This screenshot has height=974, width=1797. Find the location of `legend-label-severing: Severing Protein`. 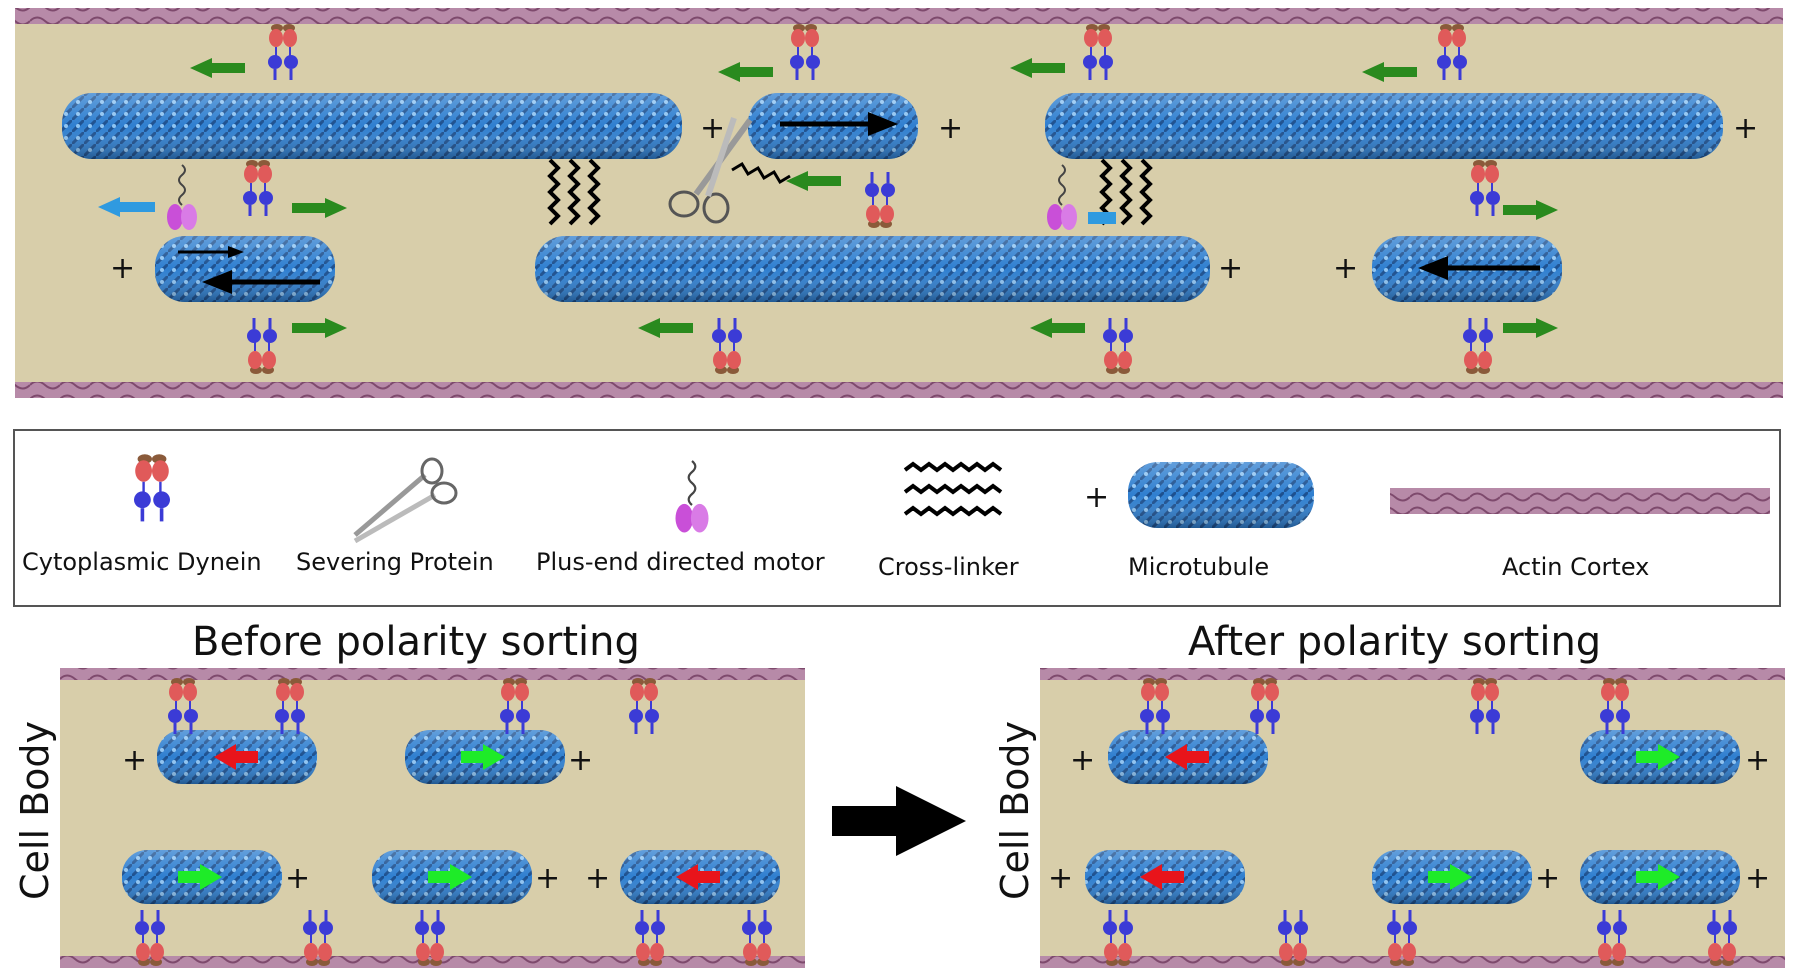

legend-label-severing: Severing Protein is located at coordinates (395, 562).